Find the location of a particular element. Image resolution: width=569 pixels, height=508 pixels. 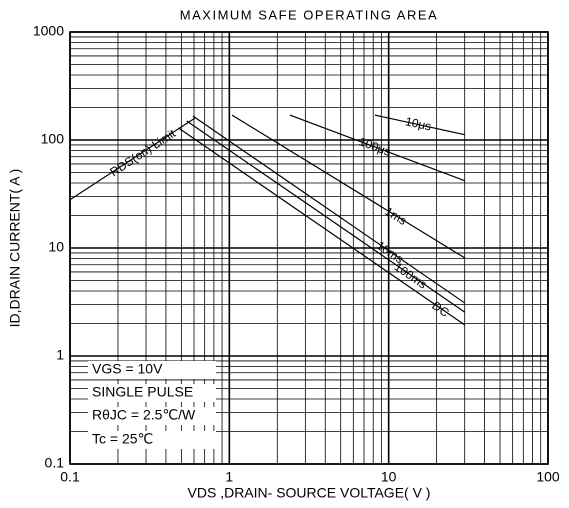

annotation: SINGLE PULSE is located at coordinates (142, 392).